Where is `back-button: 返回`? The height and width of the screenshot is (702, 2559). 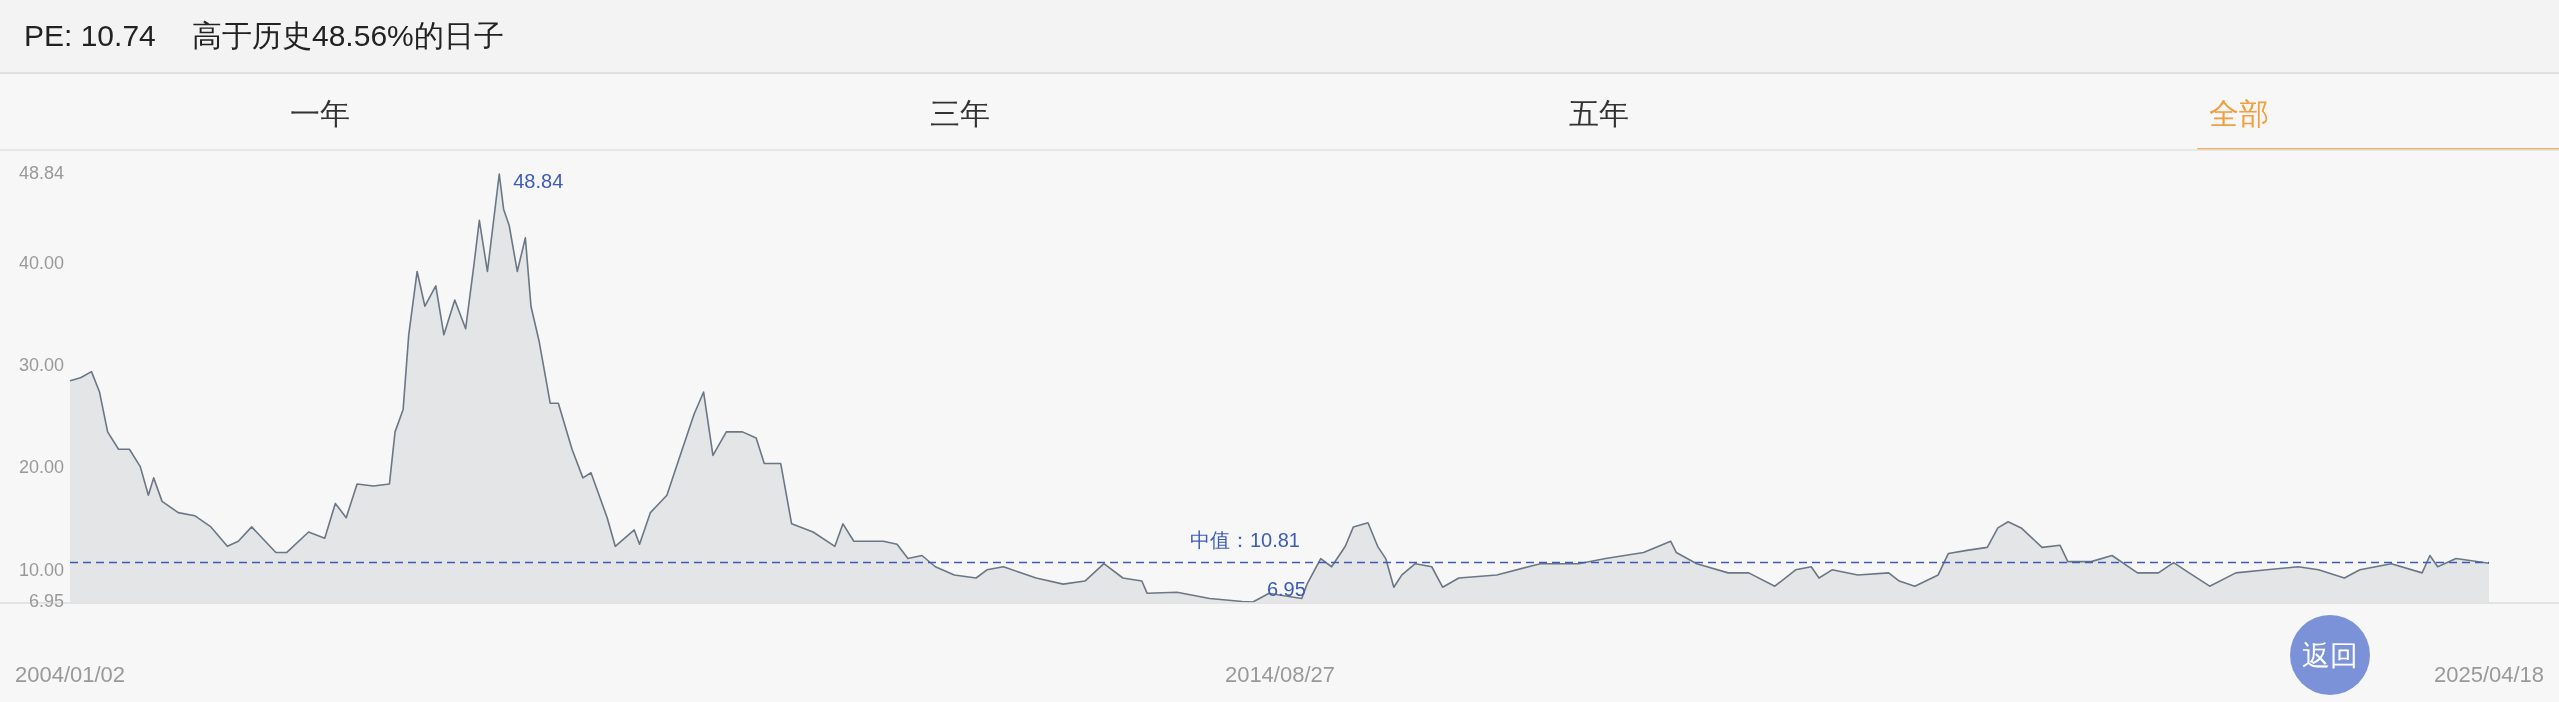
back-button: 返回 is located at coordinates (2330, 655).